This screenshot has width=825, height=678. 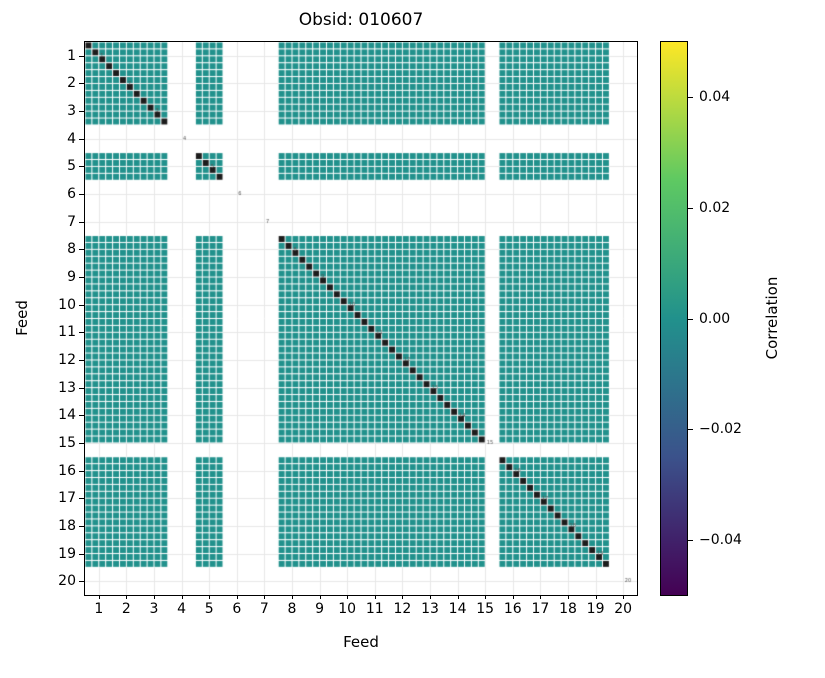 What do you see at coordinates (71, 166) in the screenshot?
I see `y-tick-label: 5` at bounding box center [71, 166].